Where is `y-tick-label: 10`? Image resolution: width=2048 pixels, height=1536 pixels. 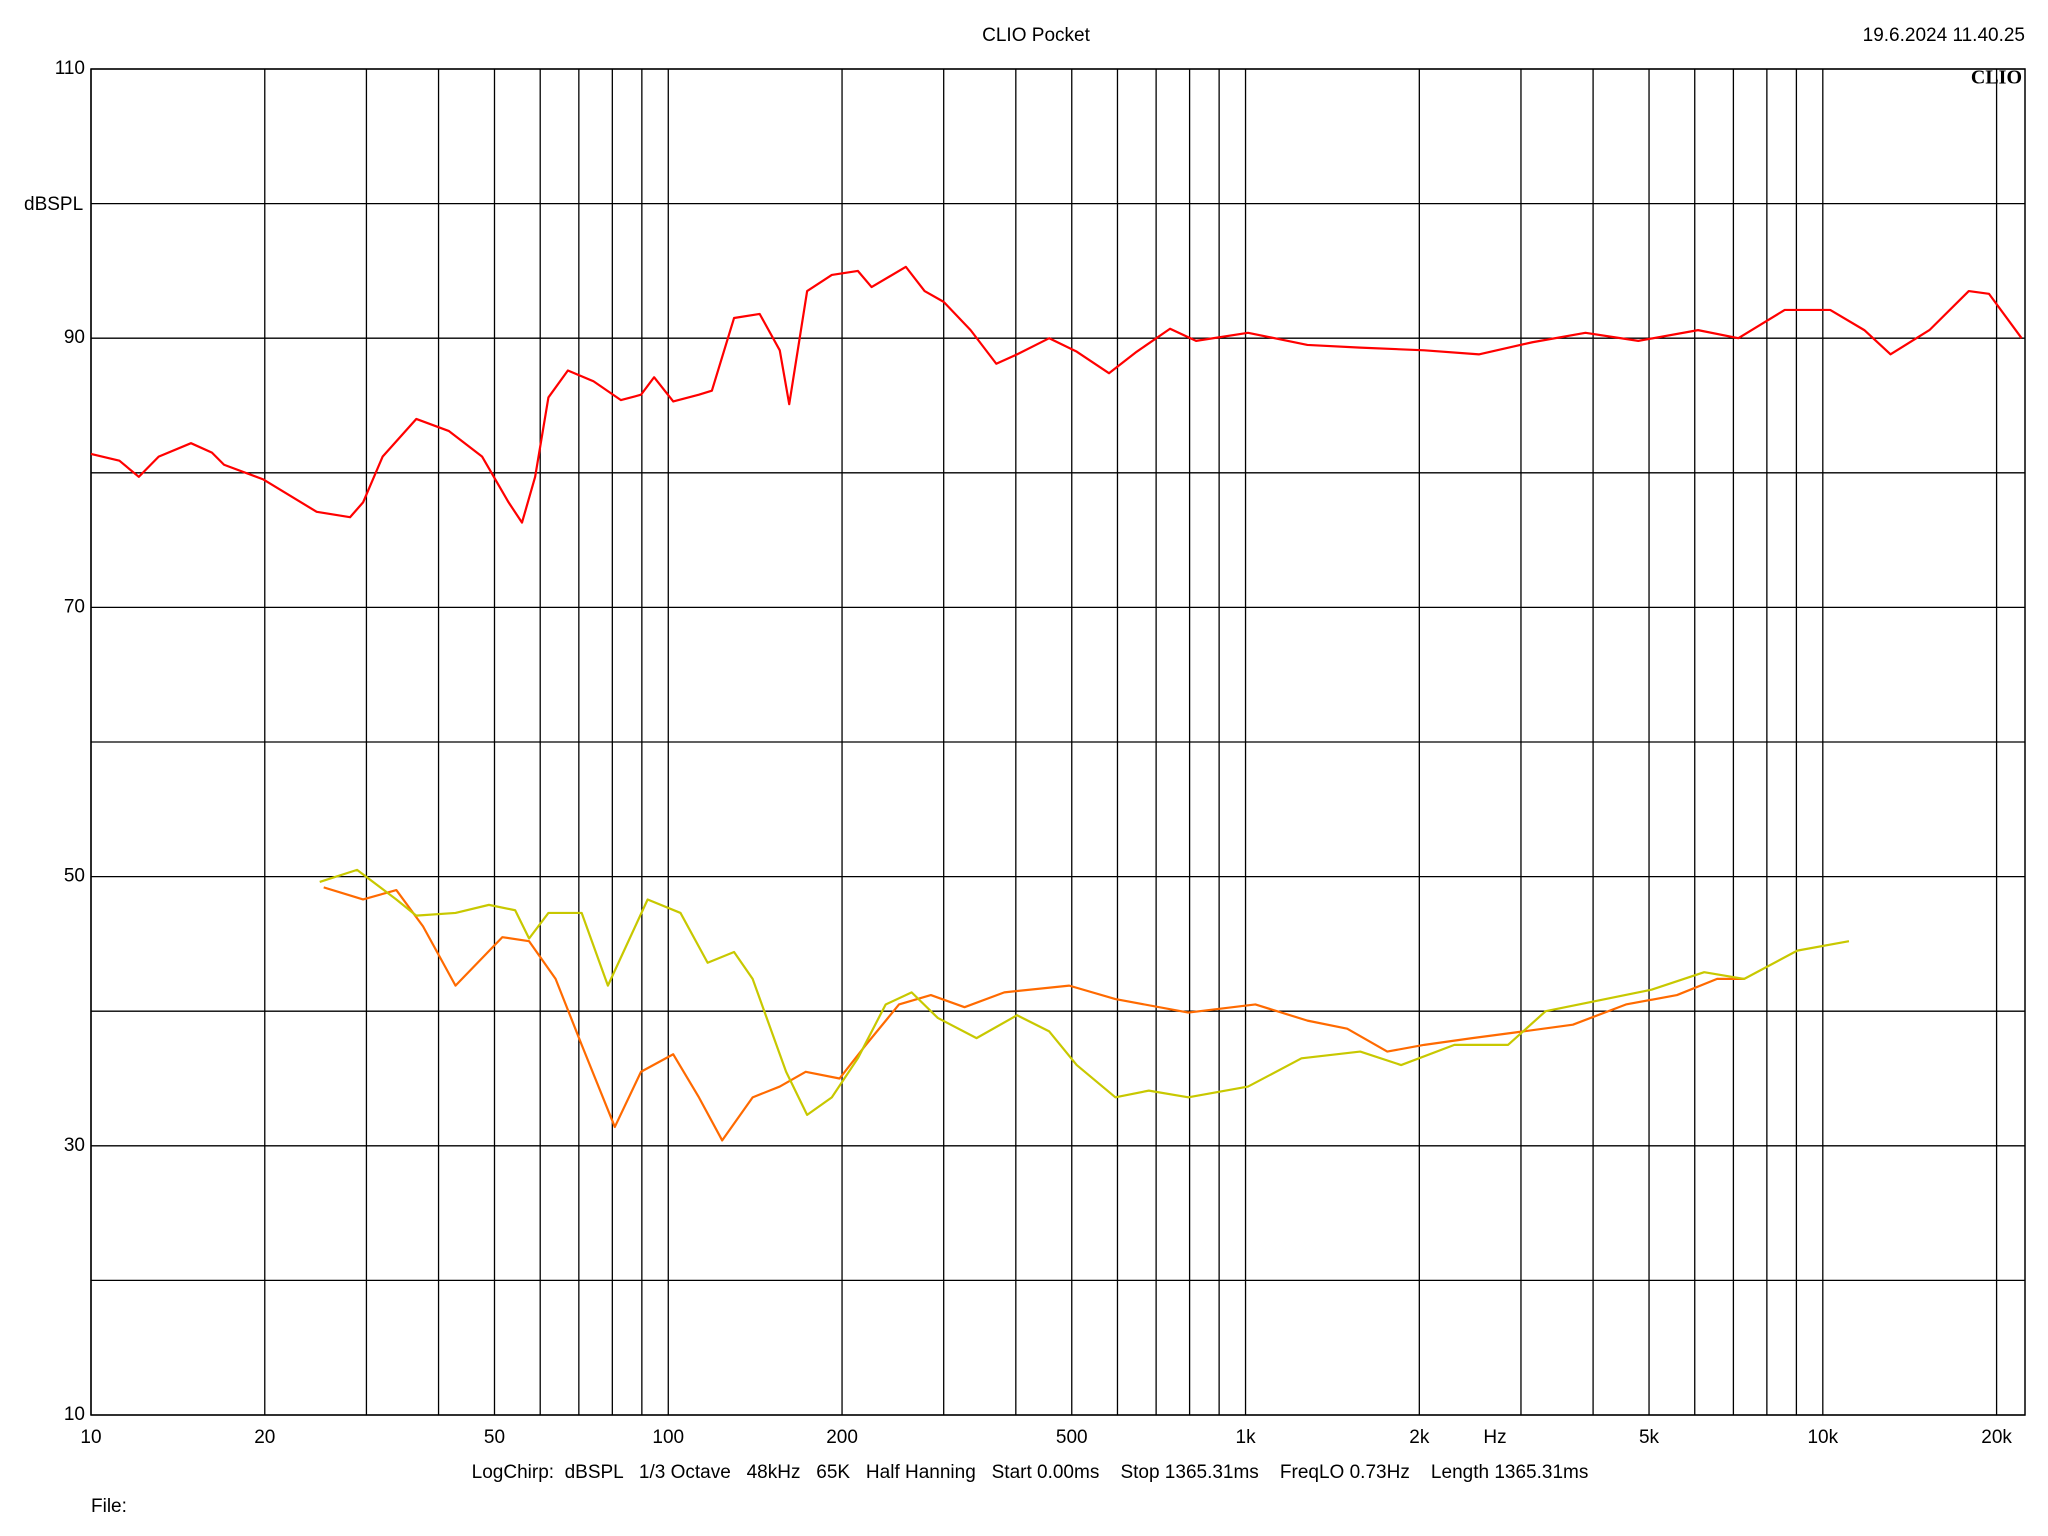 y-tick-label: 10 is located at coordinates (74, 1414).